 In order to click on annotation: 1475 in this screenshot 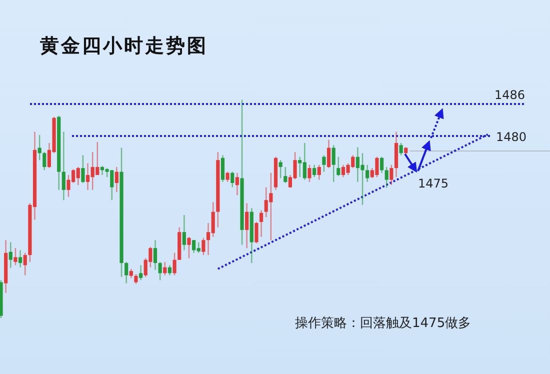, I will do `click(433, 183)`.